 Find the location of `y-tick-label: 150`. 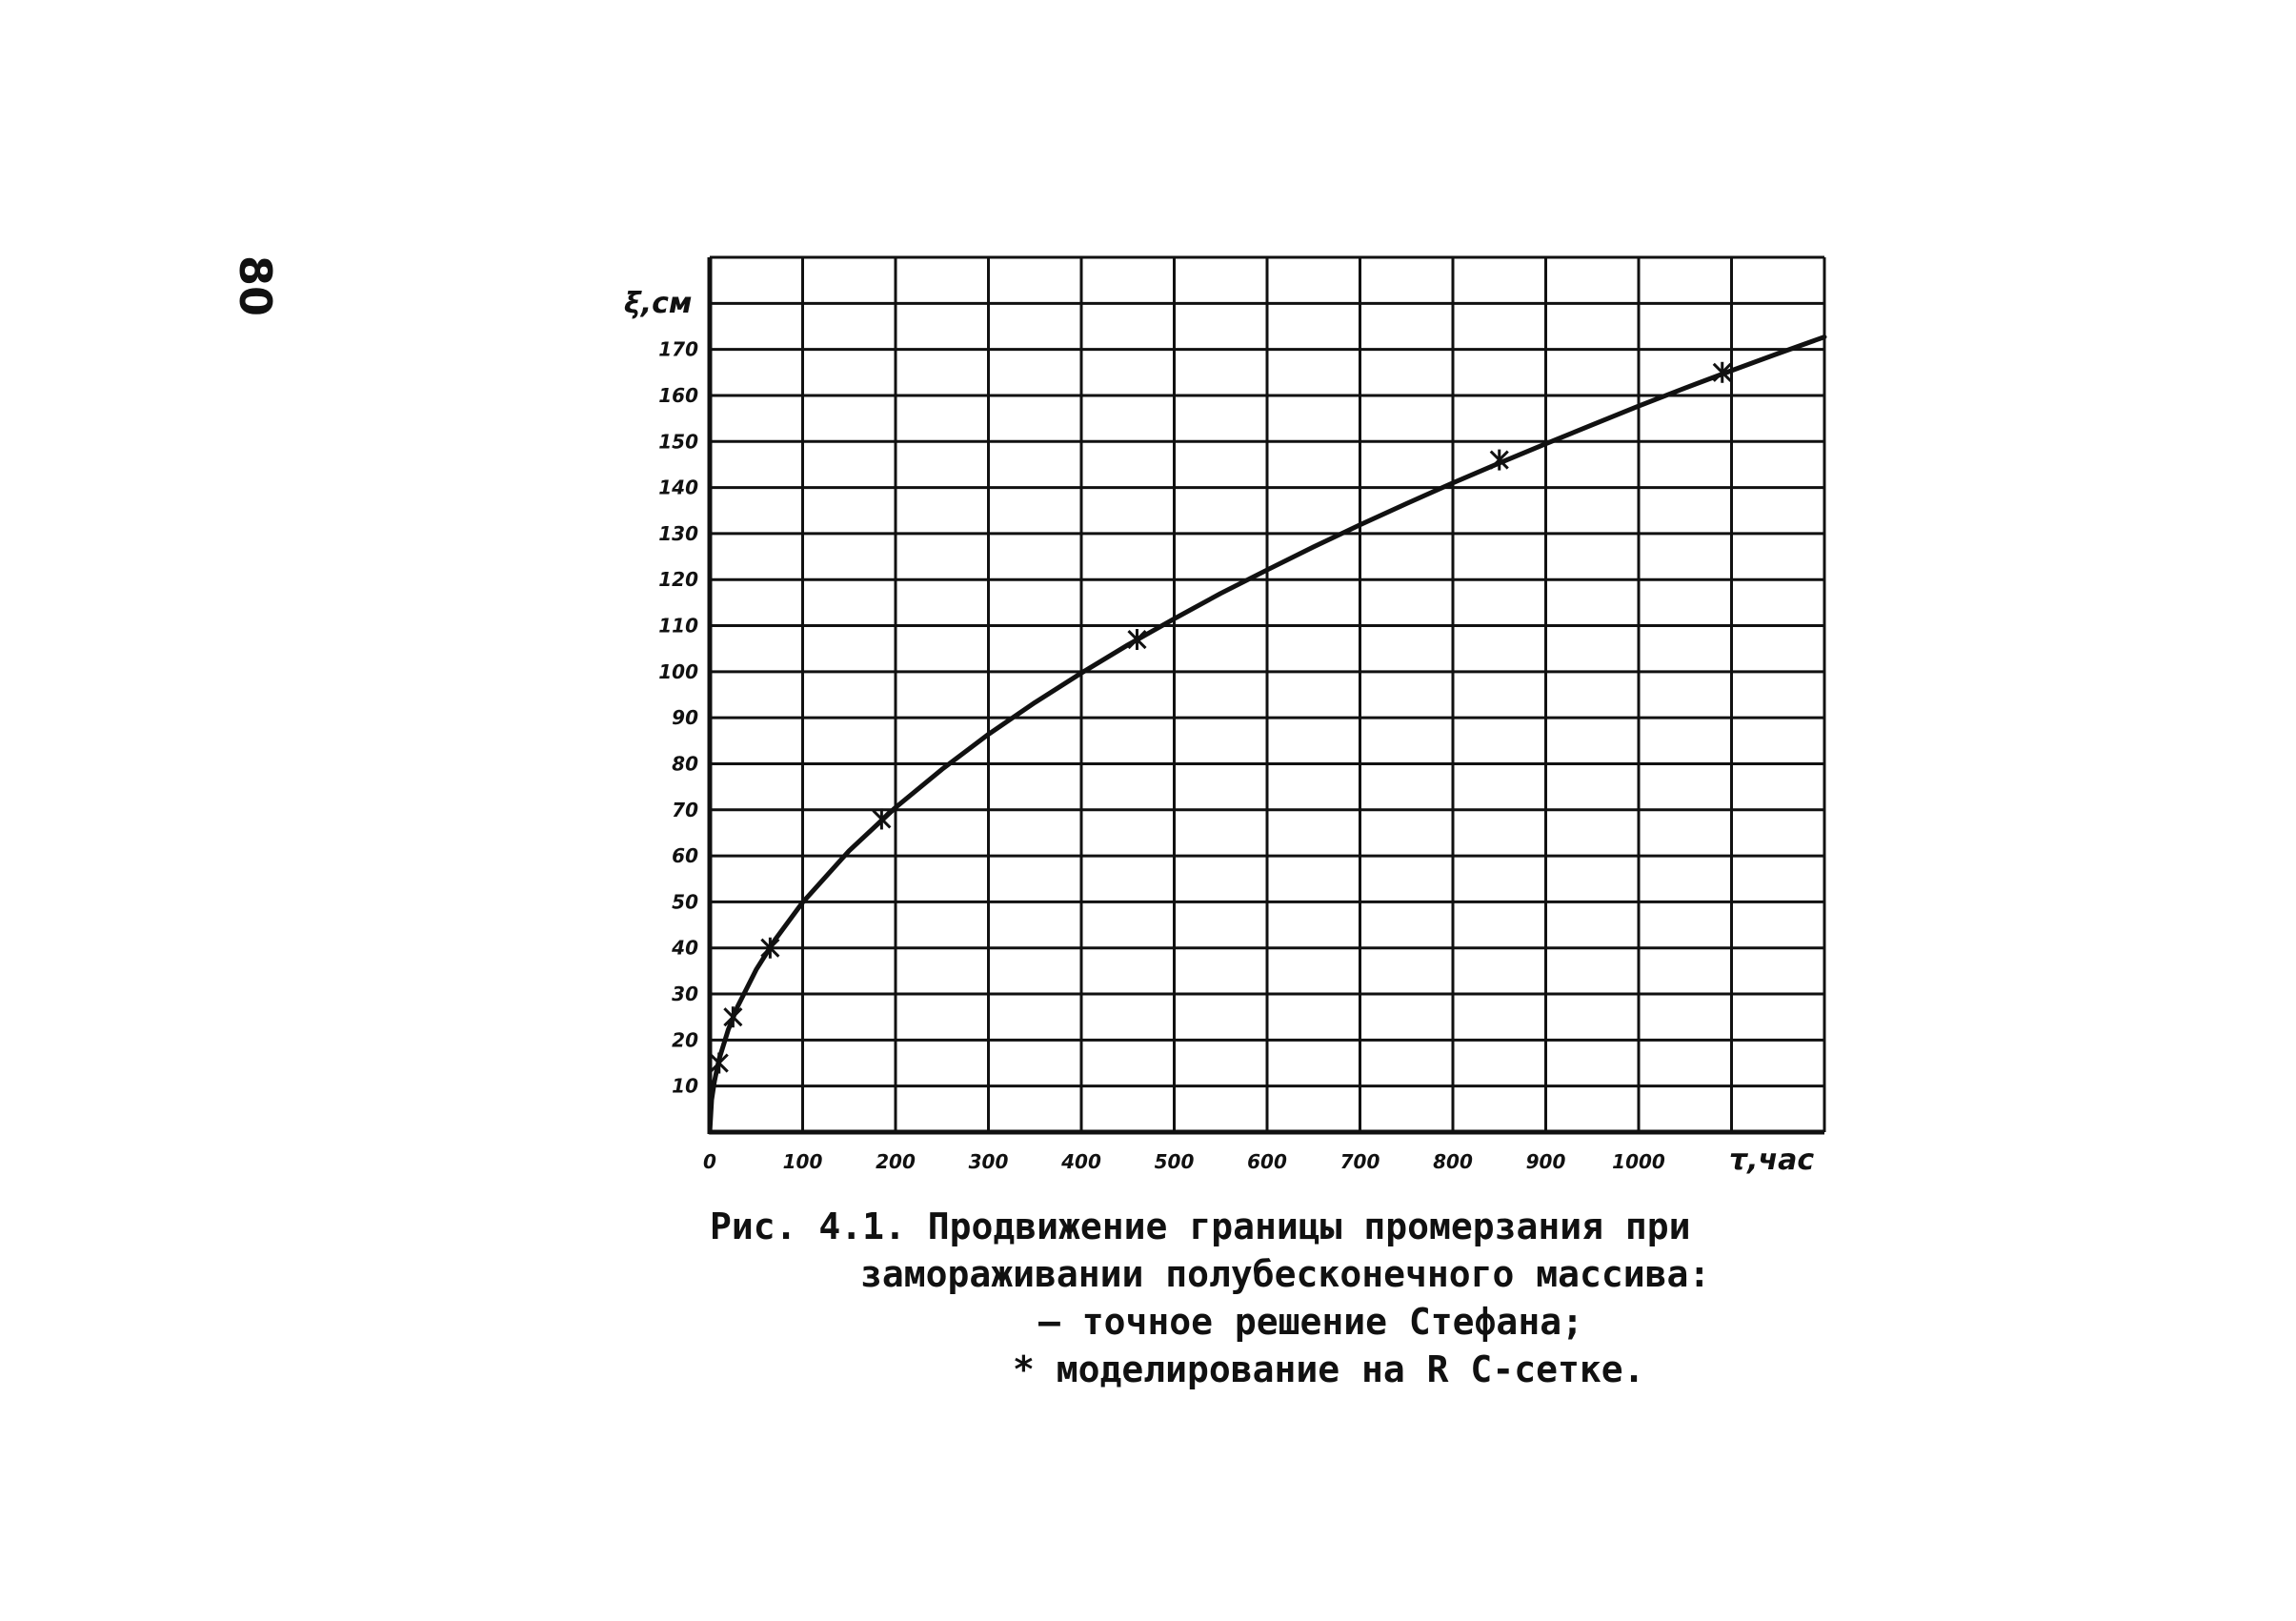

y-tick-label: 150 is located at coordinates (678, 442).